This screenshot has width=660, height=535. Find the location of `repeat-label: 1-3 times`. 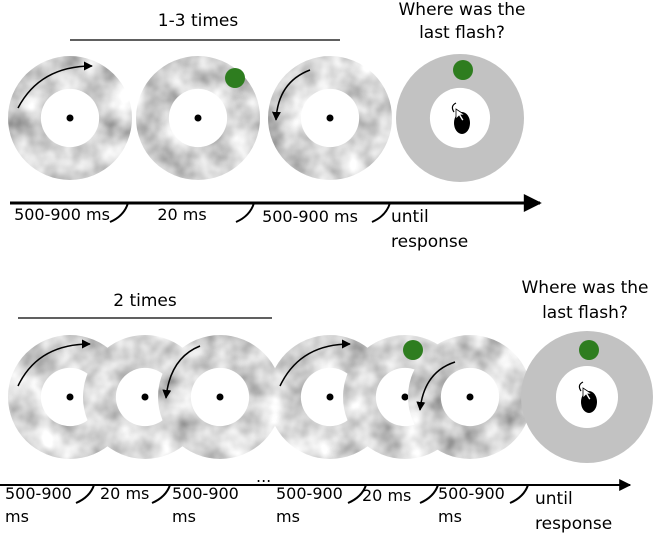

repeat-label: 1-3 times is located at coordinates (198, 21).